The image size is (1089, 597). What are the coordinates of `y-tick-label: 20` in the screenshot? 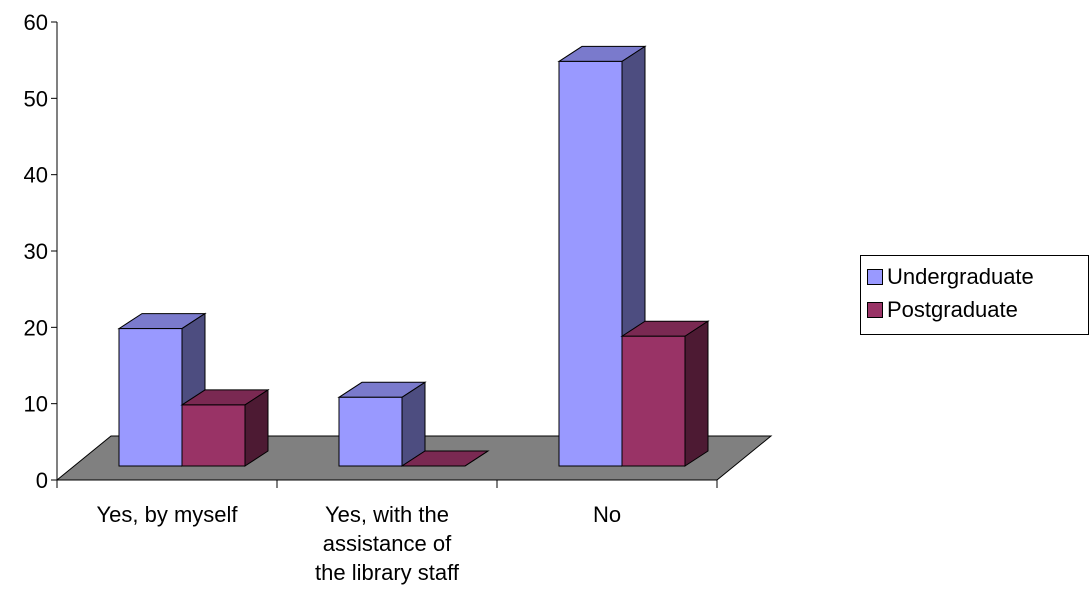 It's located at (36, 327).